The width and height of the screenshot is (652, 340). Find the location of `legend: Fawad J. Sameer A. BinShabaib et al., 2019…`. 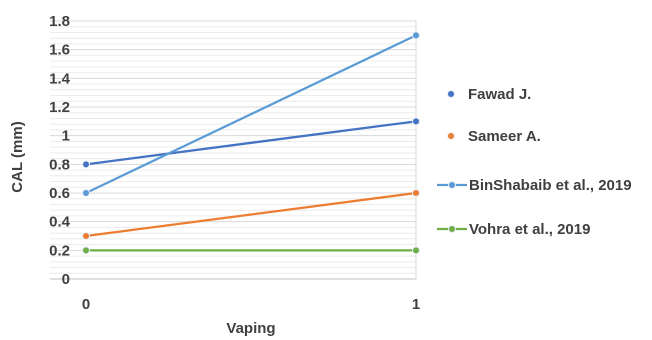

legend: Fawad J. Sameer A. BinShabaib et al., 2019… is located at coordinates (534, 162).